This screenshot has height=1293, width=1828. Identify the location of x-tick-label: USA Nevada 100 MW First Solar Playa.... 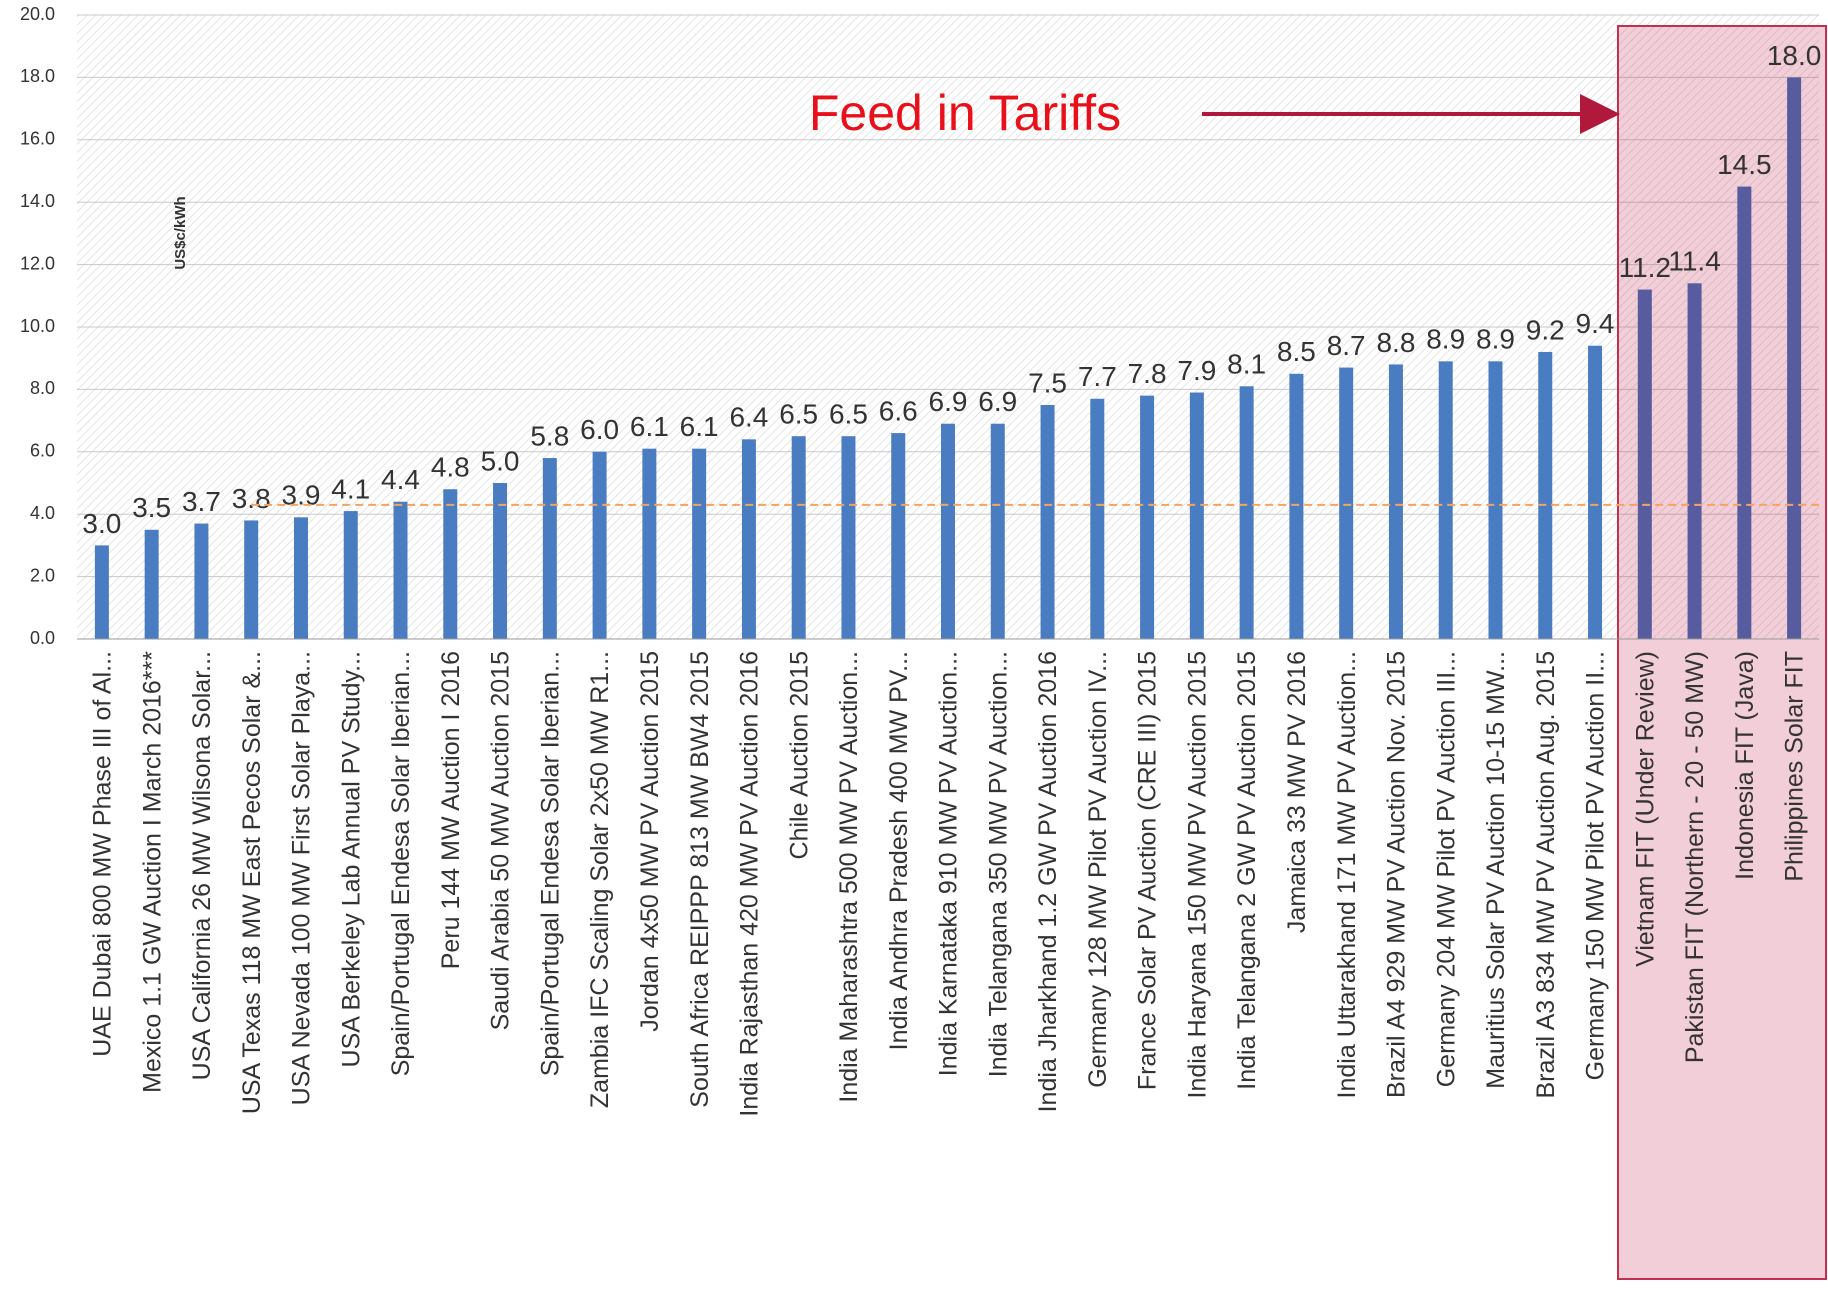
(302, 878).